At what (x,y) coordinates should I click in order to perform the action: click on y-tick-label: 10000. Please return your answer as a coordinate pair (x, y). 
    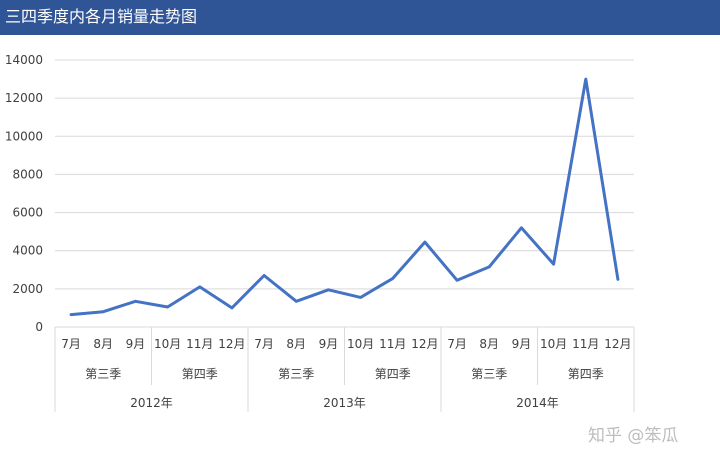
    Looking at the image, I should click on (24, 136).